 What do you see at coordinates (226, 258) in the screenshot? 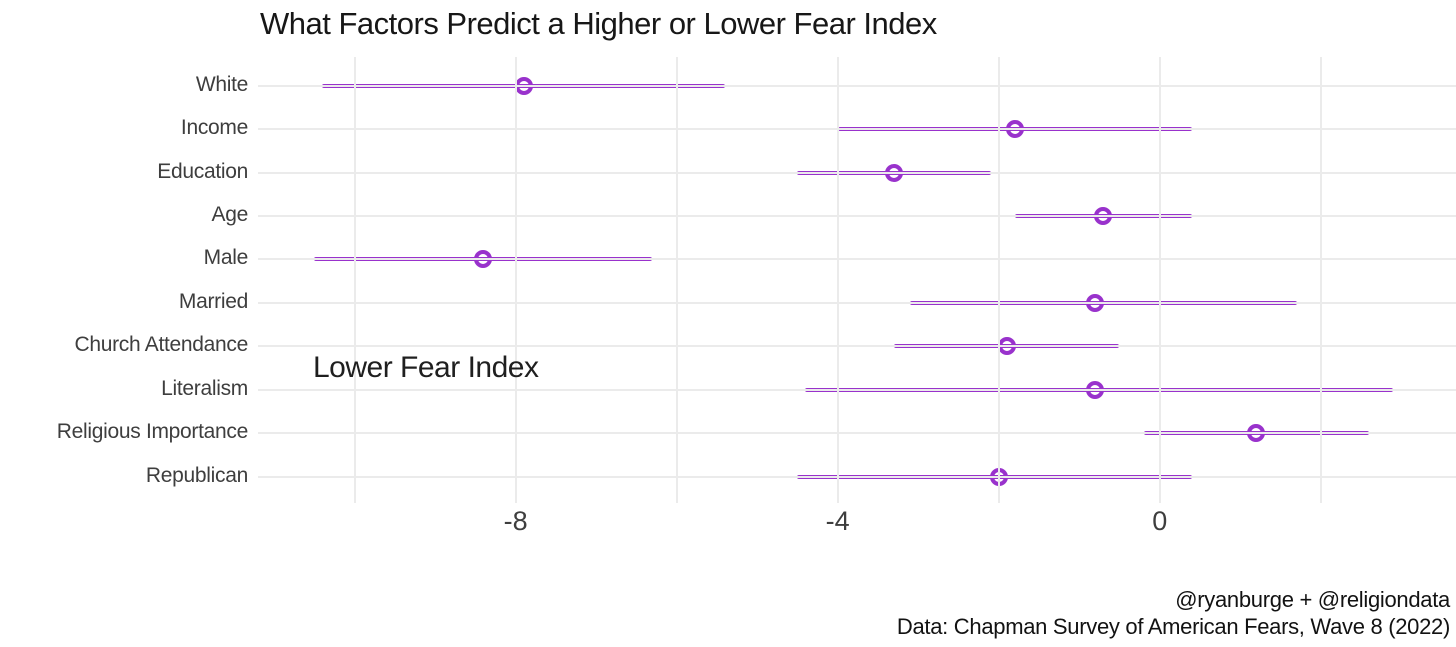
I see `y-axis-label: Male` at bounding box center [226, 258].